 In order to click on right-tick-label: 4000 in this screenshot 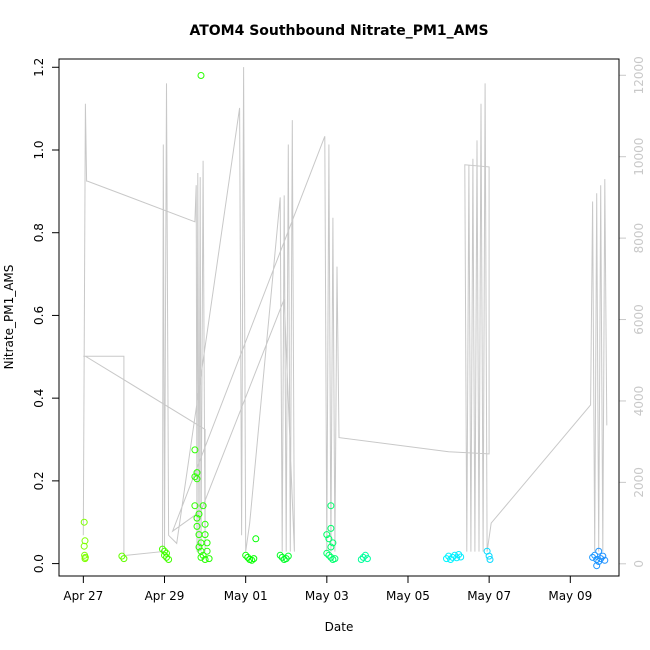, I will do `click(639, 401)`.